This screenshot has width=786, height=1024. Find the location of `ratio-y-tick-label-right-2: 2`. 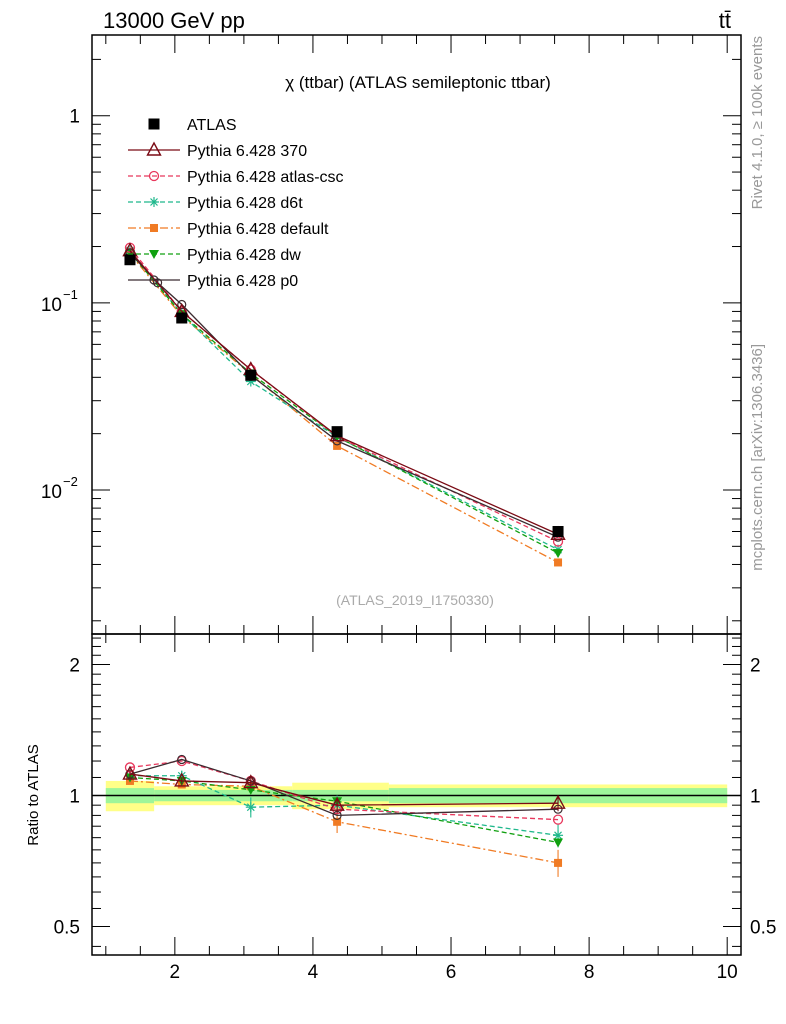

ratio-y-tick-label-right-2: 2 is located at coordinates (755, 665).